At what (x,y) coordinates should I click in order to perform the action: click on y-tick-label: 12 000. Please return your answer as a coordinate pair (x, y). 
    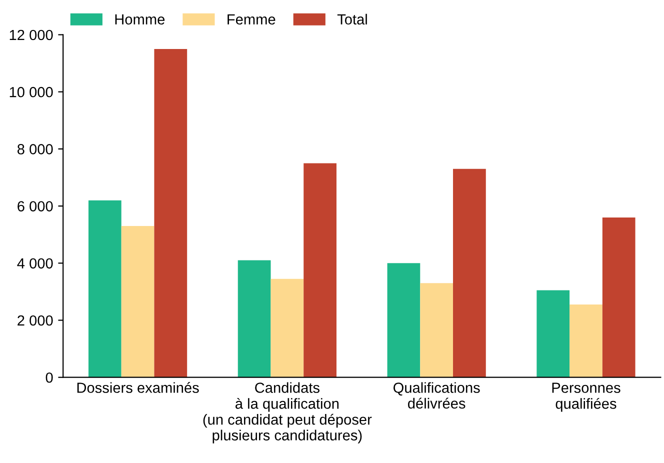
    Looking at the image, I should click on (31, 35).